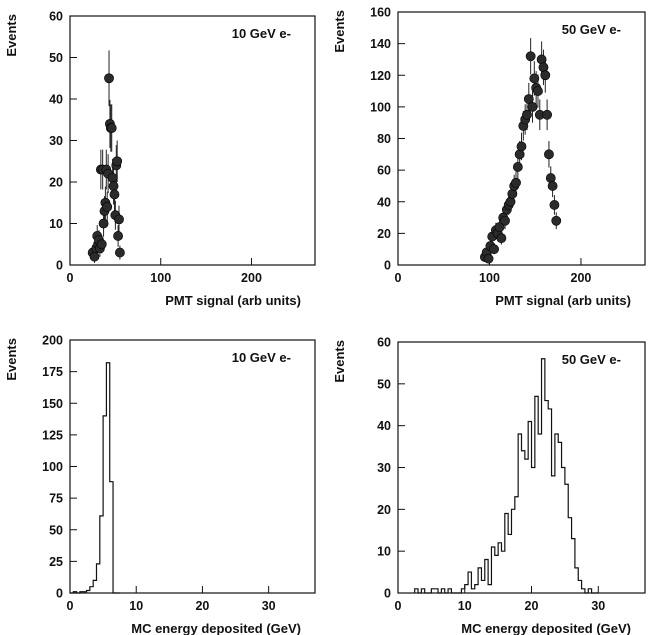  Describe the element at coordinates (52, 435) in the screenshot. I see `y-tick-label: 125` at that location.